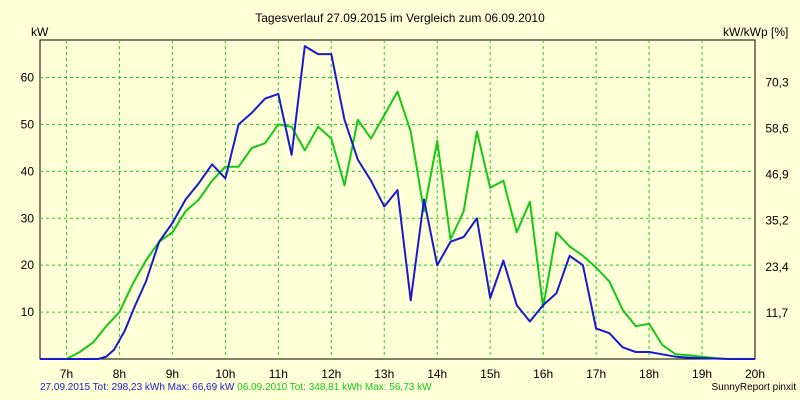  What do you see at coordinates (777, 82) in the screenshot?
I see `y-tick-label-right: 70,3` at bounding box center [777, 82].